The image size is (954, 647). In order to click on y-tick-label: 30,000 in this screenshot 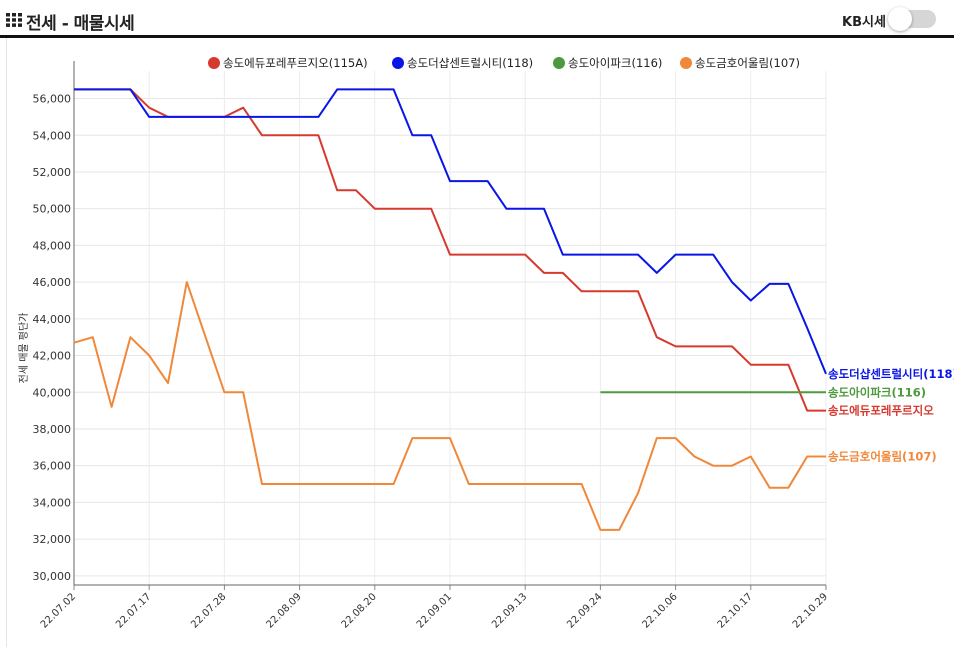, I will do `click(52, 576)`.